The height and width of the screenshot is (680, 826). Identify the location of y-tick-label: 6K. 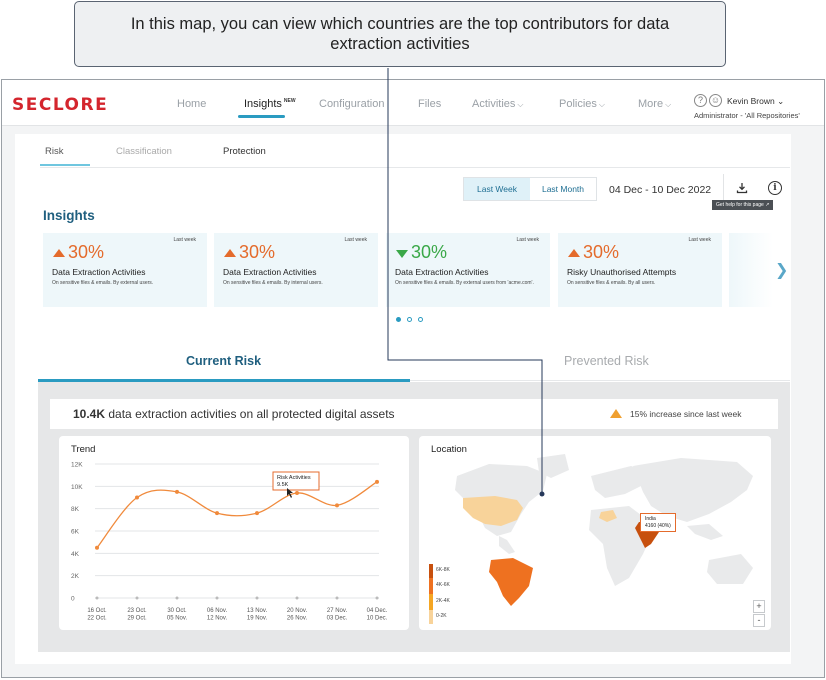
(75, 532).